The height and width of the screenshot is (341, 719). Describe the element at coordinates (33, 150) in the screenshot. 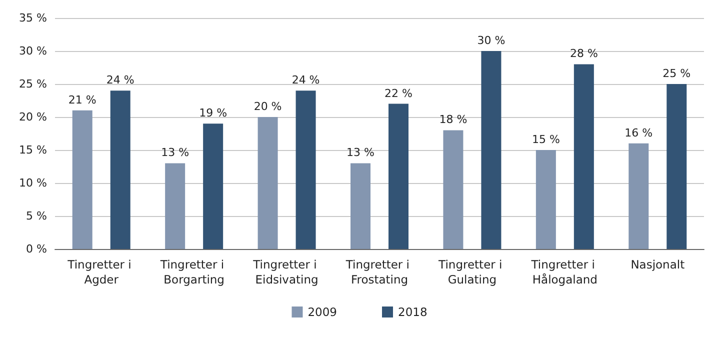

I see `y-tick-label: 15 %` at that location.